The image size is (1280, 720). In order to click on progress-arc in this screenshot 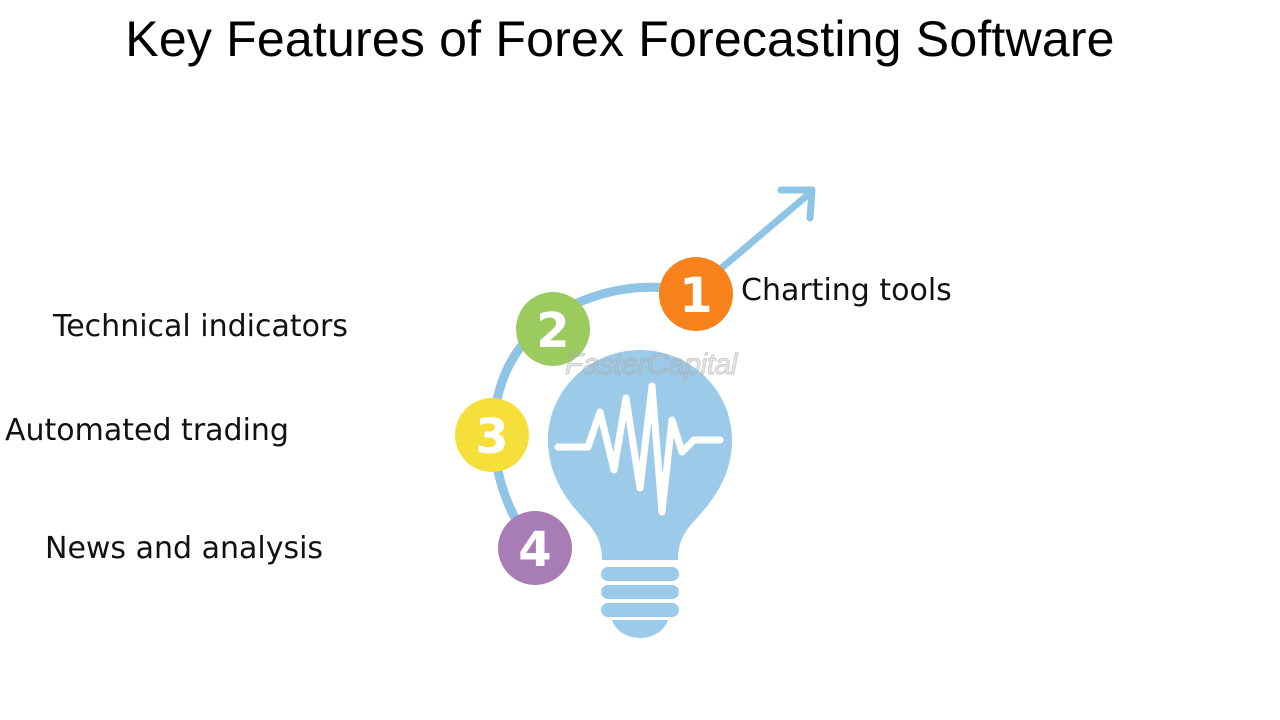, I will do `click(594, 416)`.